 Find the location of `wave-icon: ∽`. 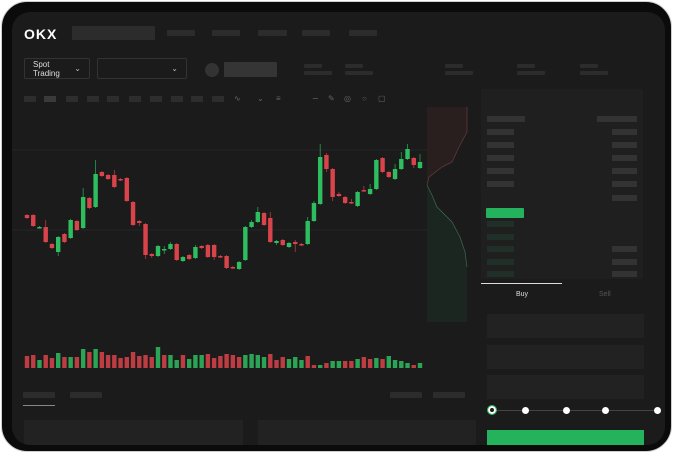

wave-icon: ∽ is located at coordinates (315, 98).